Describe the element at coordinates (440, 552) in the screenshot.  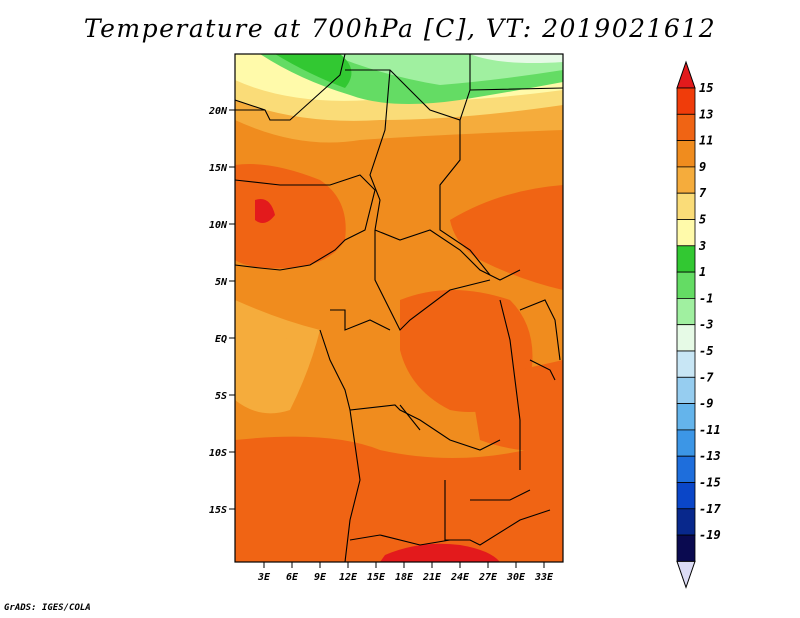
I see `red-south-patch` at that location.